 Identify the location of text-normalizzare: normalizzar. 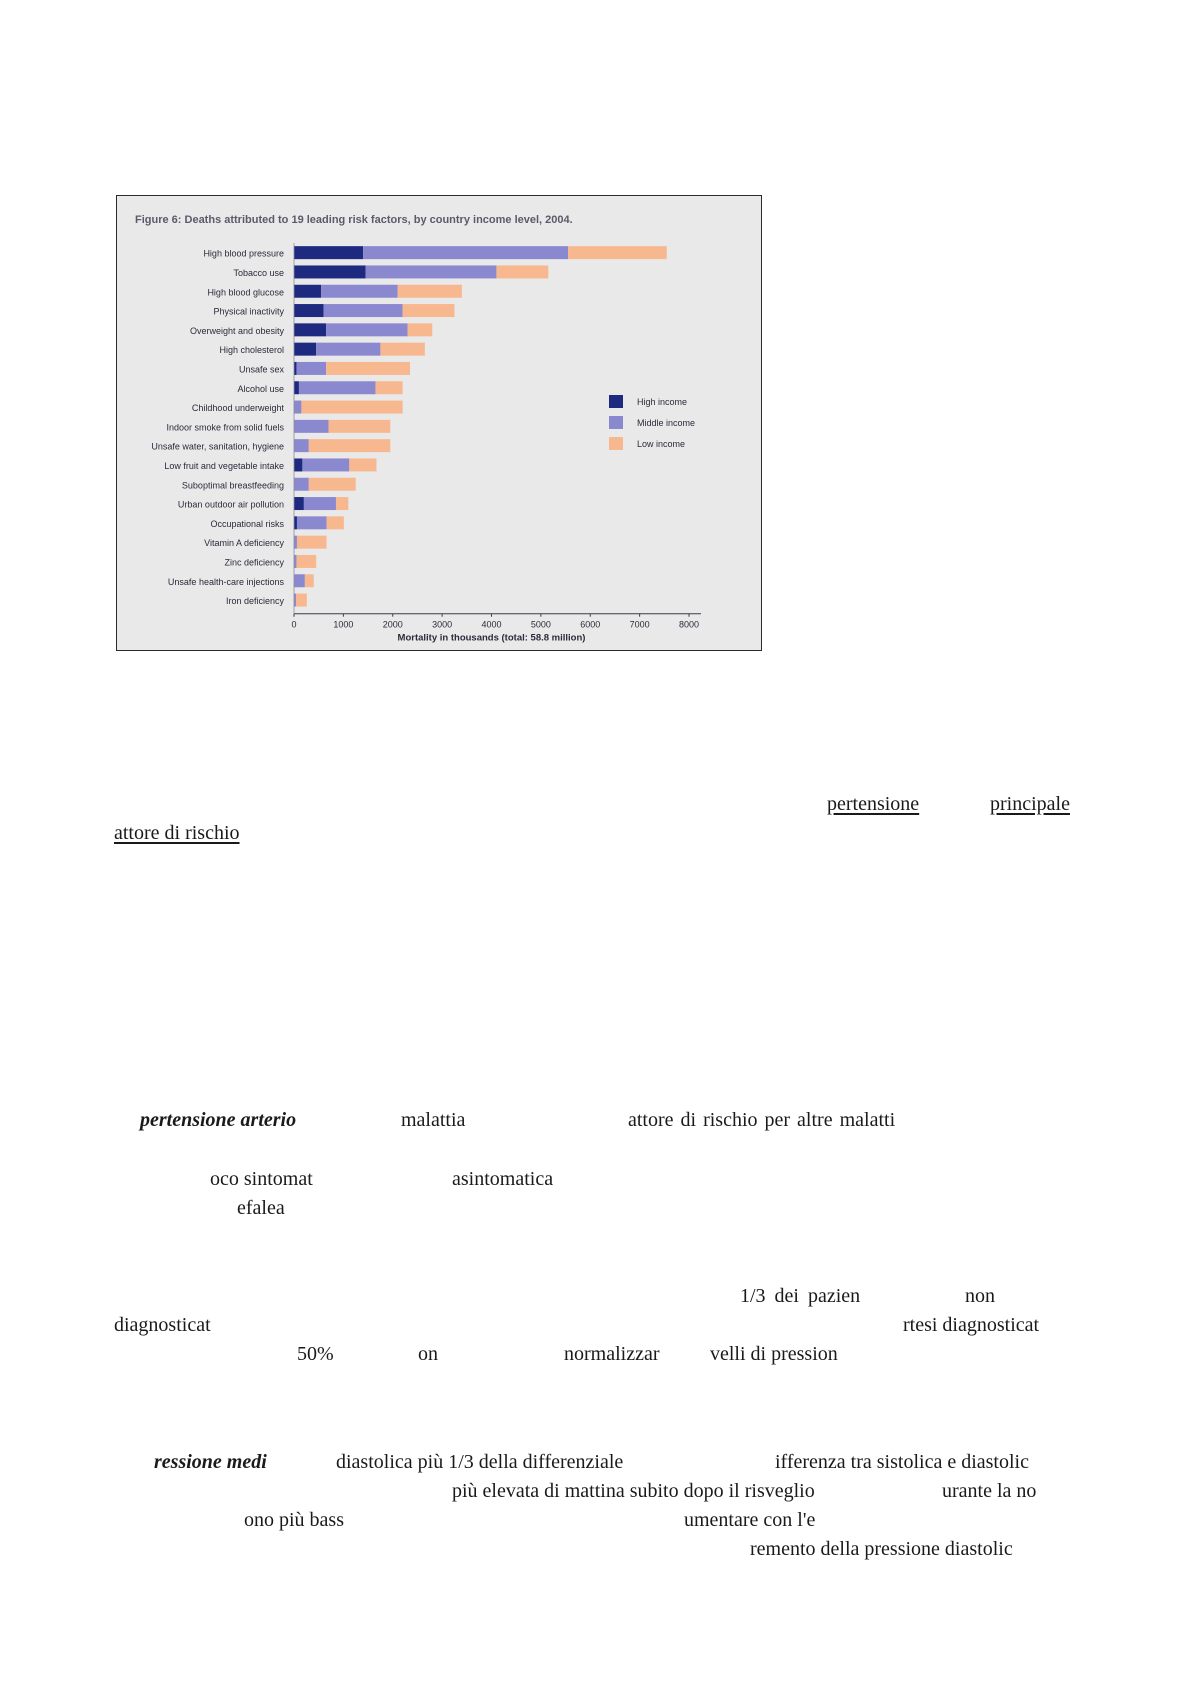
(612, 1354).